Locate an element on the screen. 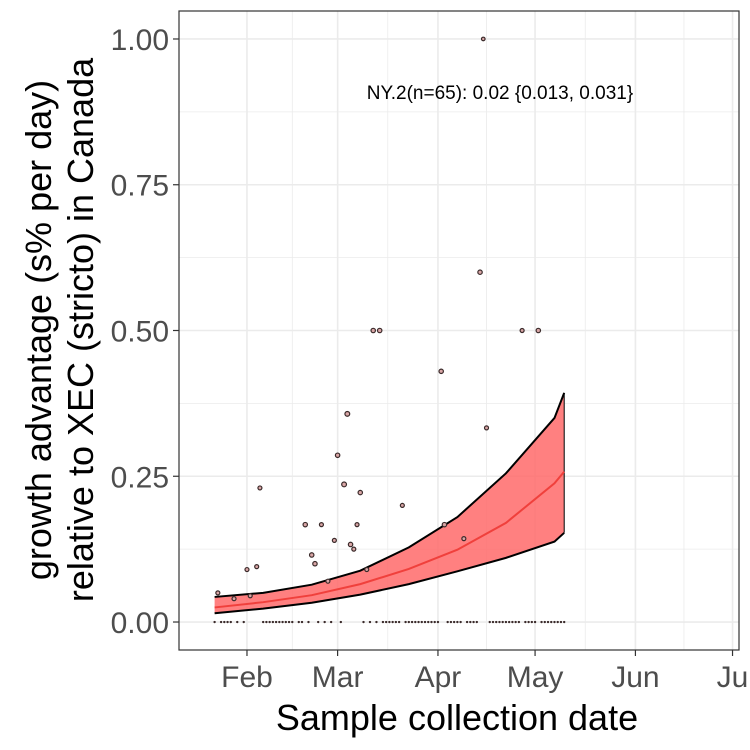 This screenshot has width=750, height=750. x-tick-label: Jun is located at coordinates (635, 677).